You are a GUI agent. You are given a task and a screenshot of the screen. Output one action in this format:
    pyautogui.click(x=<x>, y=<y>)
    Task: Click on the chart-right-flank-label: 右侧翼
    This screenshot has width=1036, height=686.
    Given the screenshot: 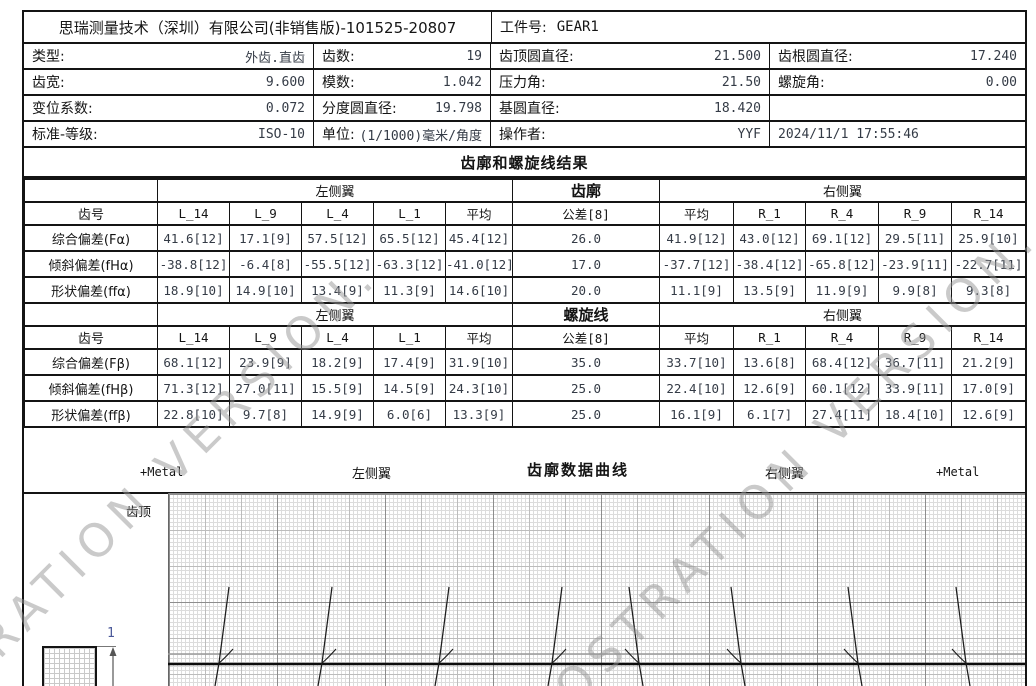 What is the action you would take?
    pyautogui.click(x=785, y=474)
    